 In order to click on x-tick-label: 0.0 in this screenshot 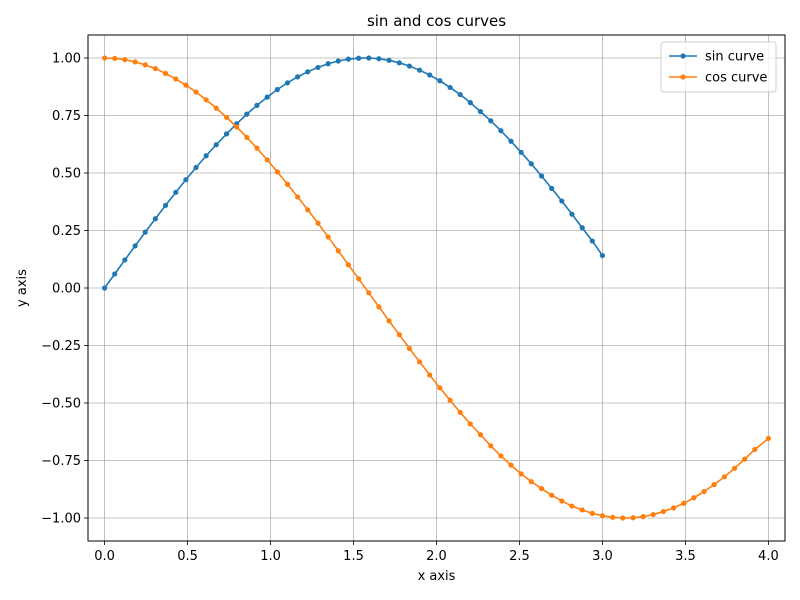, I will do `click(104, 556)`.